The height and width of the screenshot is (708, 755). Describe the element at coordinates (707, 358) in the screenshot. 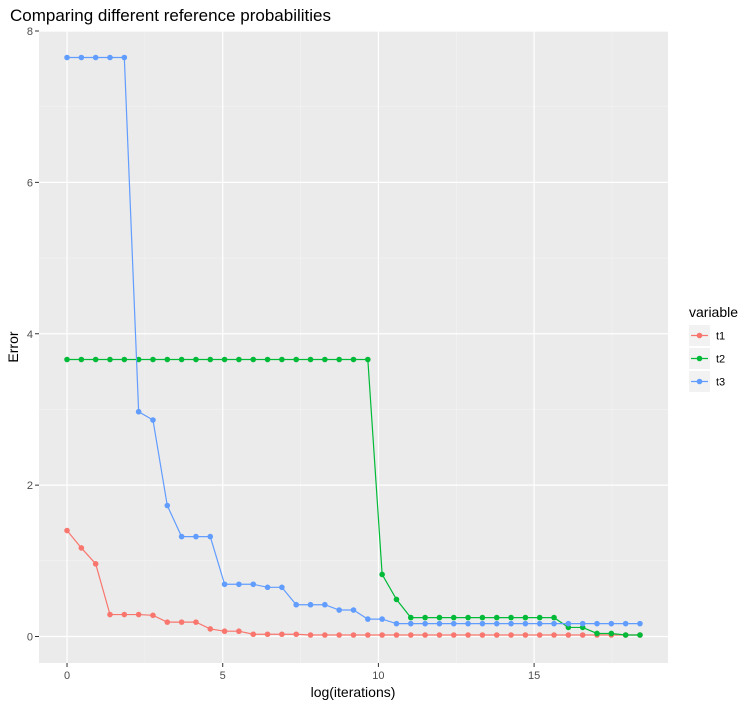

I see `legend-item-t2: t2` at that location.